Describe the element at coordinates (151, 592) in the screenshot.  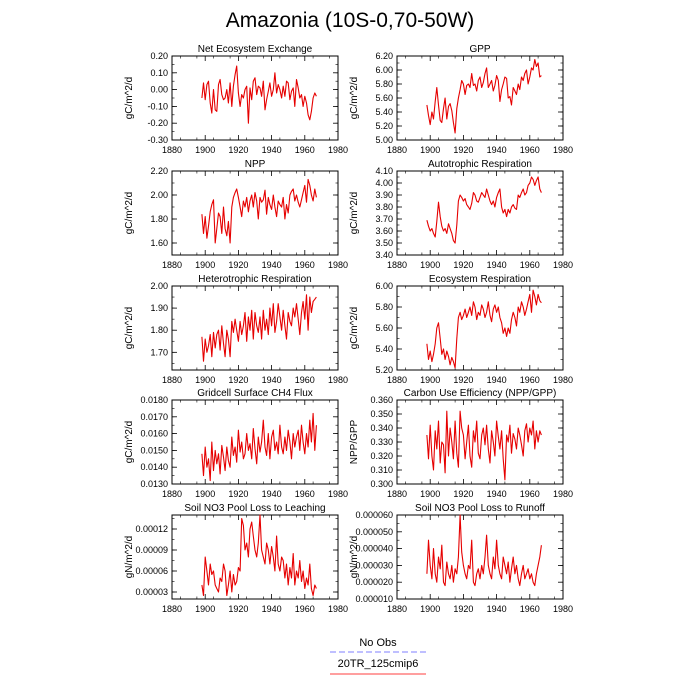
I see `y-tick-label: 0.00003` at that location.